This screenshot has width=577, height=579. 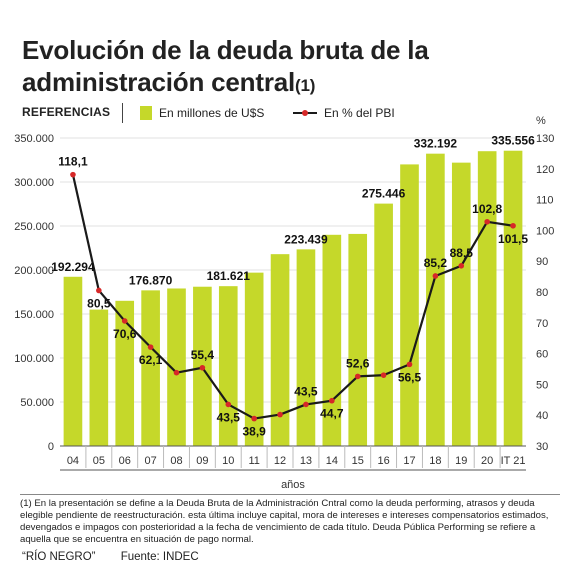 I want to click on left-tick-label: 250.000, so click(x=34, y=227).